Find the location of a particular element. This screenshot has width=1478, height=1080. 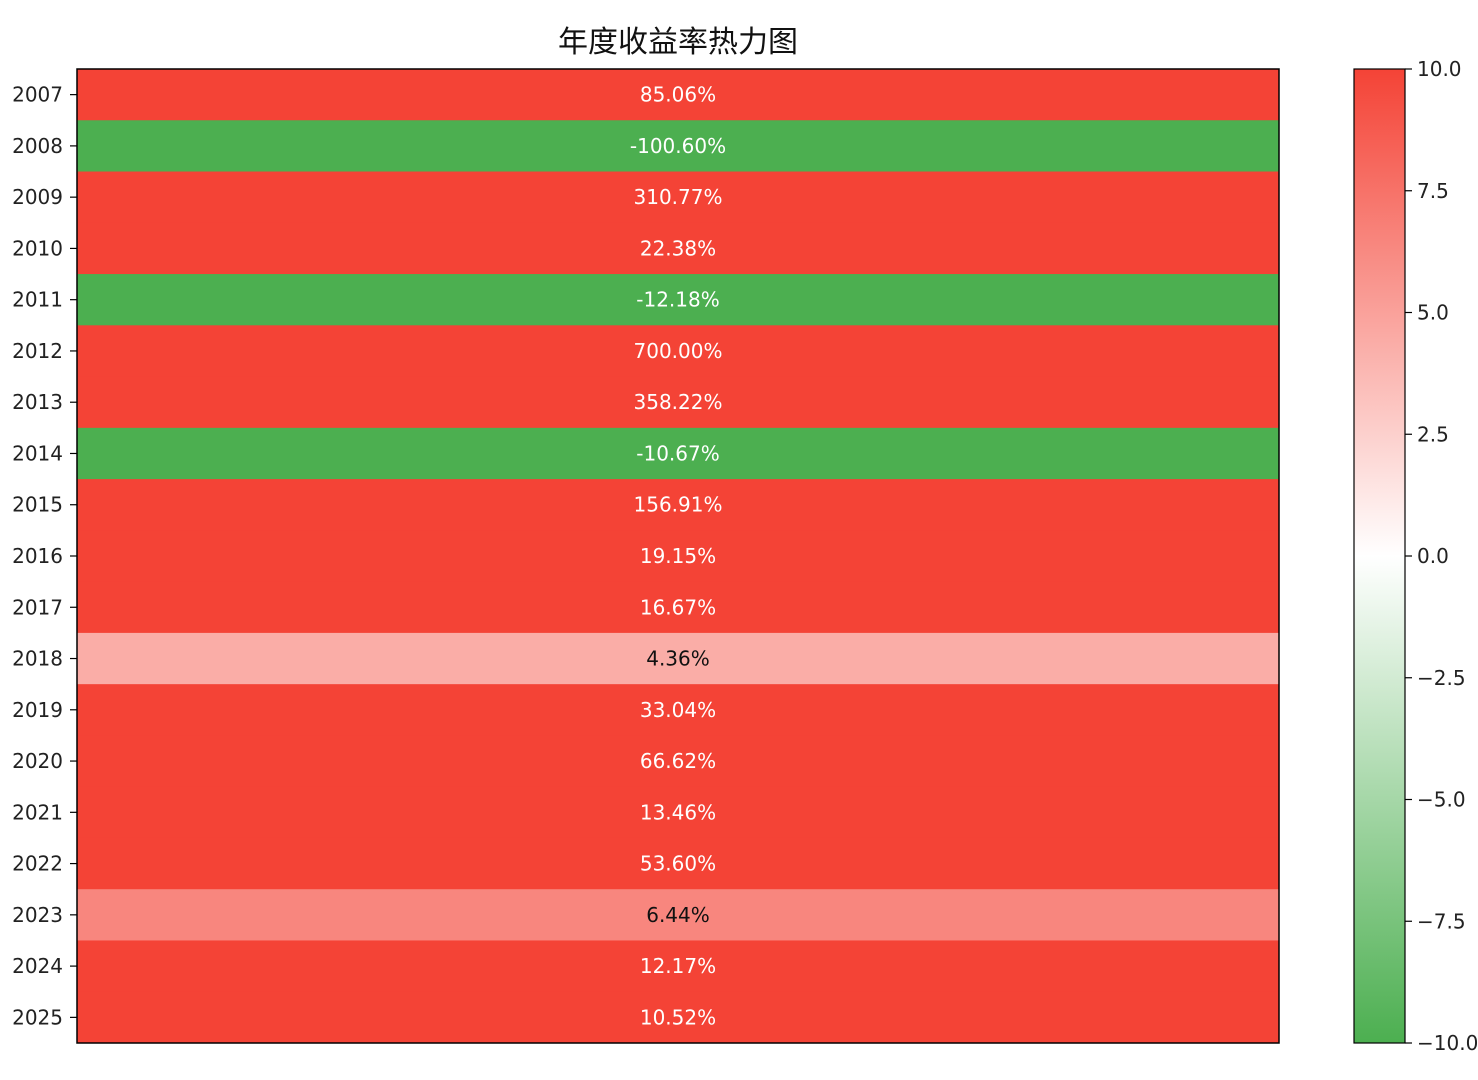

heatmap-cell-2023 is located at coordinates (678, 915).